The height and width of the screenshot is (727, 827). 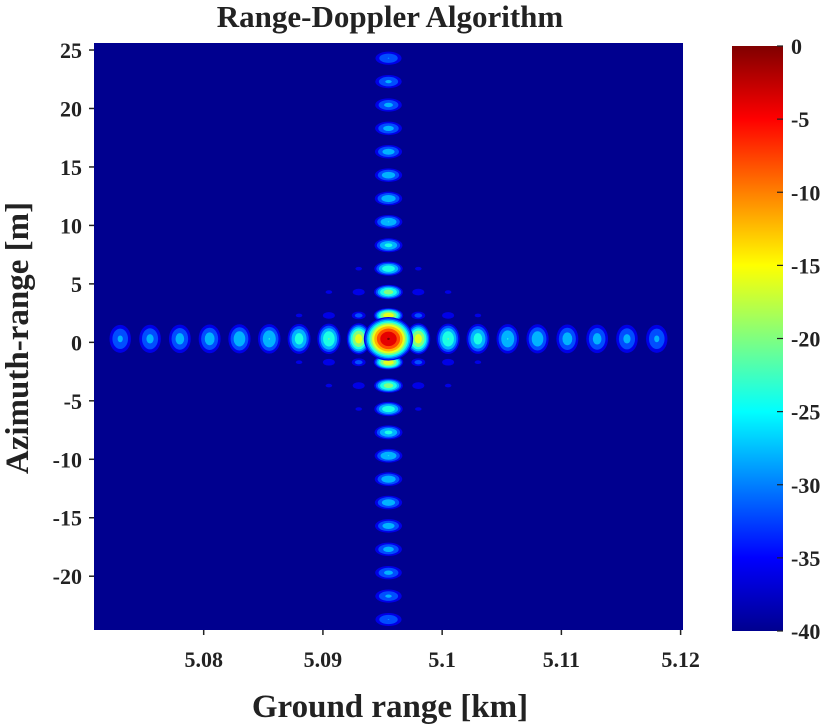 I want to click on main-lobe, so click(x=388, y=339).